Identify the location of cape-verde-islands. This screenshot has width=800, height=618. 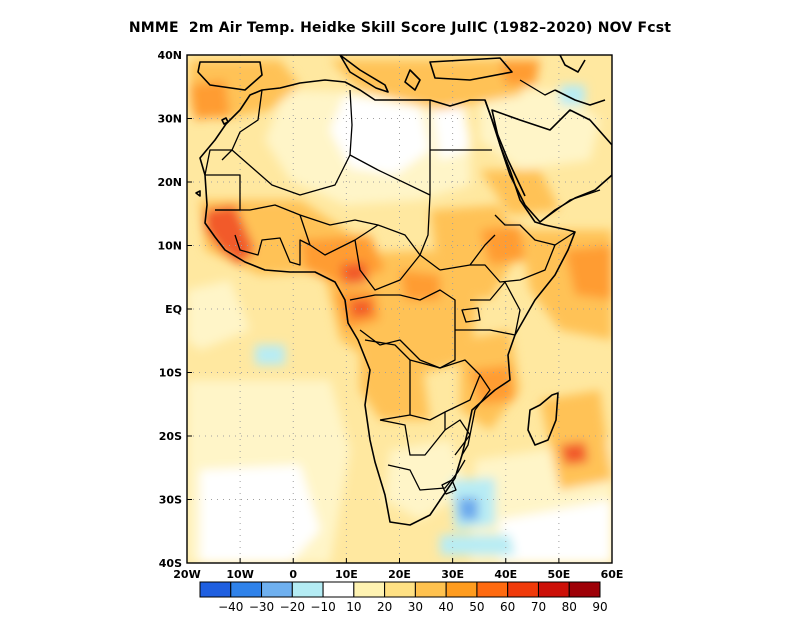
(198, 193).